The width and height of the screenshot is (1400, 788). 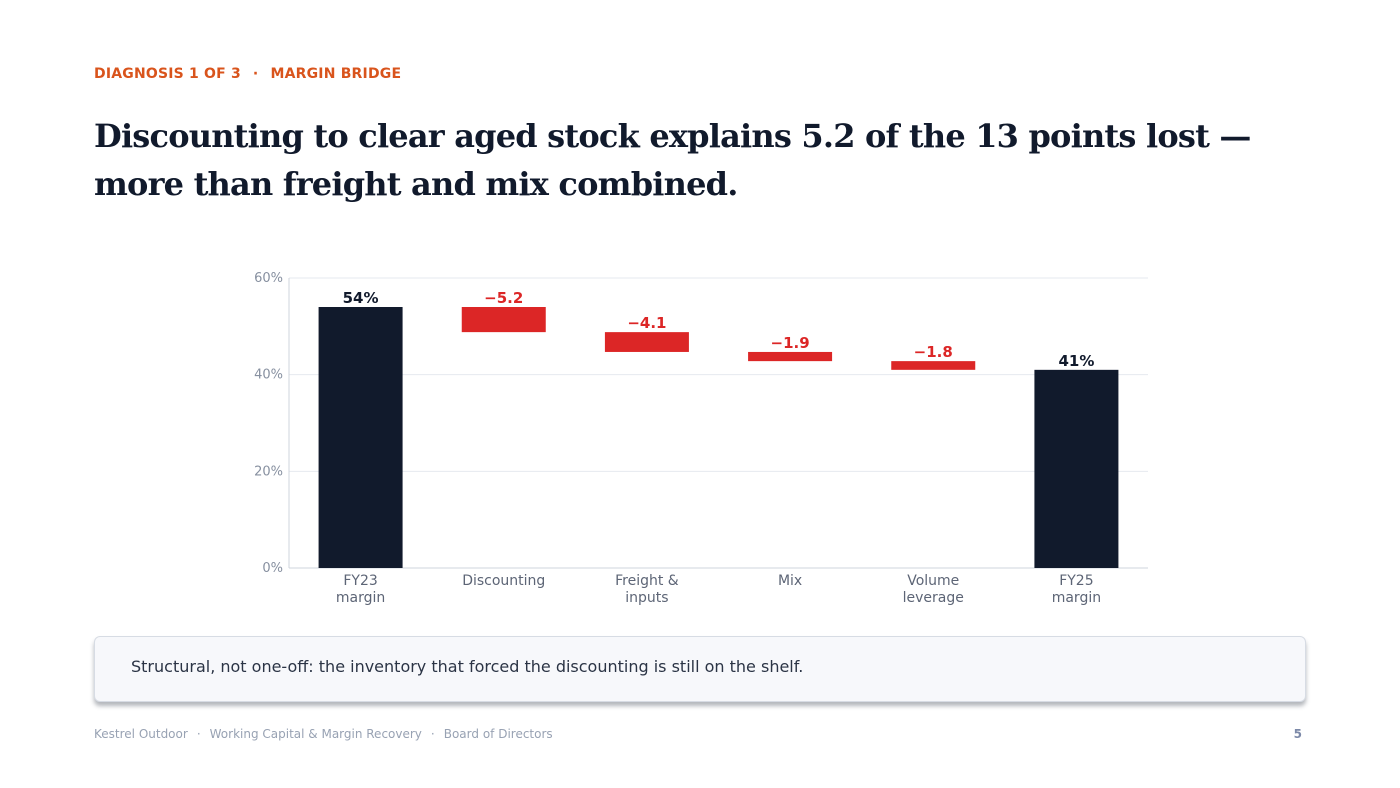 What do you see at coordinates (141, 734) in the screenshot?
I see `footer-company: Kestrel Outdoor` at bounding box center [141, 734].